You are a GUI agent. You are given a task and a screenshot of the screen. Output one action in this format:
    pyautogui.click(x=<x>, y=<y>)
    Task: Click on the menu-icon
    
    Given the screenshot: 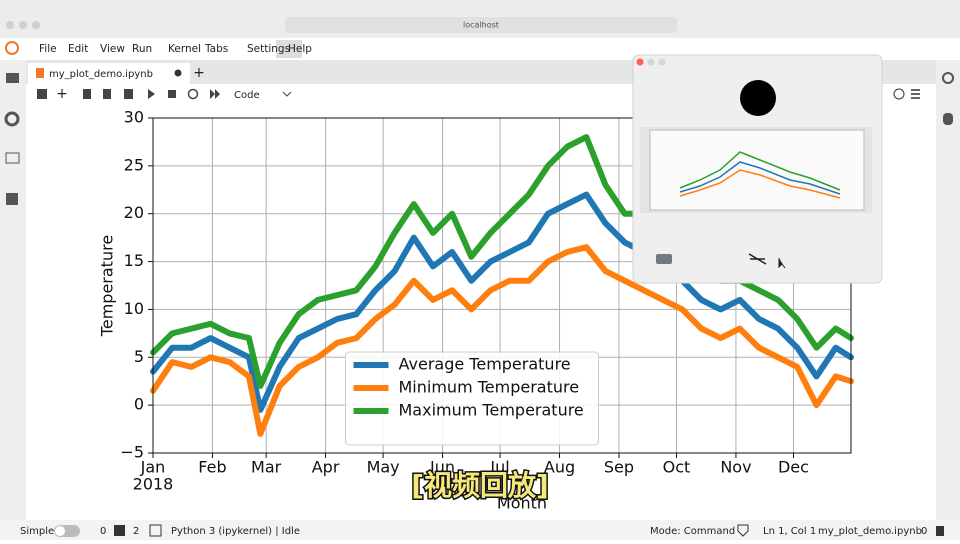 What is the action you would take?
    pyautogui.click(x=915, y=94)
    